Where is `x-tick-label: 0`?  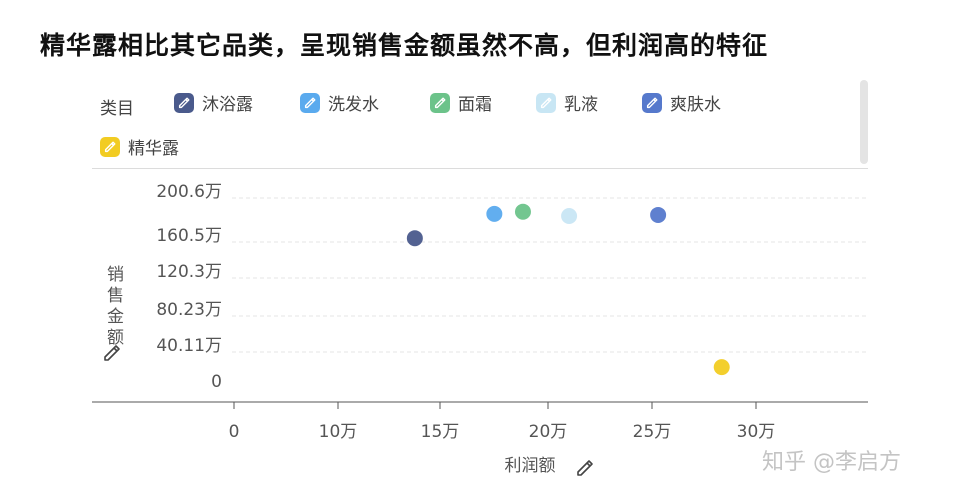
x-tick-label: 0 is located at coordinates (234, 432).